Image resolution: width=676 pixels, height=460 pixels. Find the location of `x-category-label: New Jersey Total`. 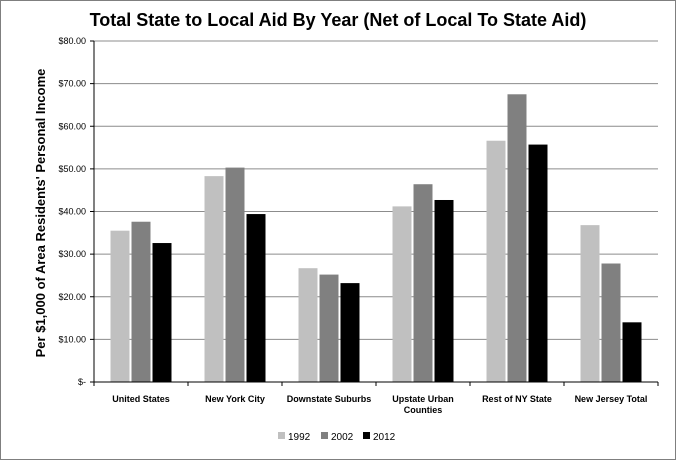

x-category-label: New Jersey Total is located at coordinates (611, 399).